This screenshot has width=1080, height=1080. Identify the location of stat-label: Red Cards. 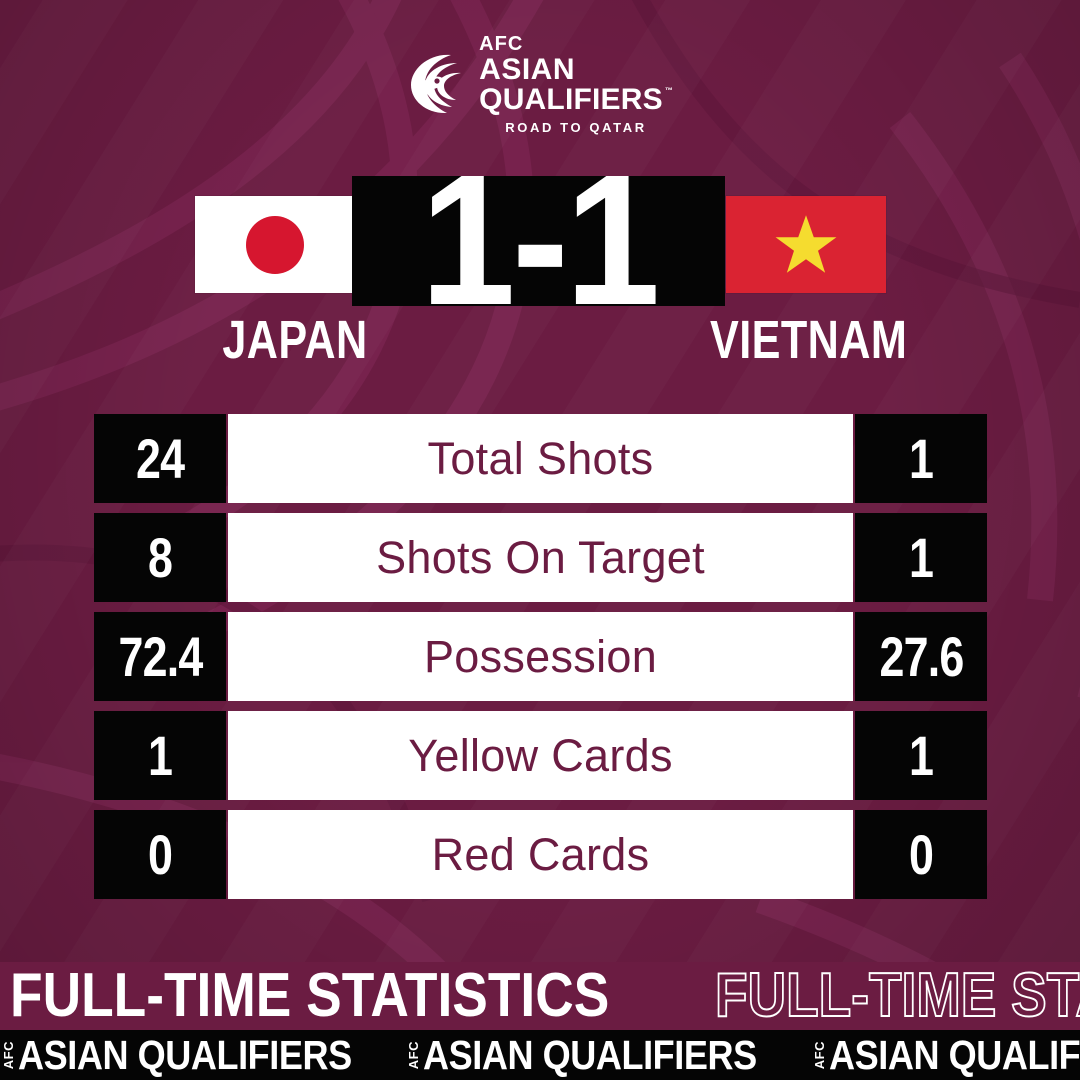
(540, 854).